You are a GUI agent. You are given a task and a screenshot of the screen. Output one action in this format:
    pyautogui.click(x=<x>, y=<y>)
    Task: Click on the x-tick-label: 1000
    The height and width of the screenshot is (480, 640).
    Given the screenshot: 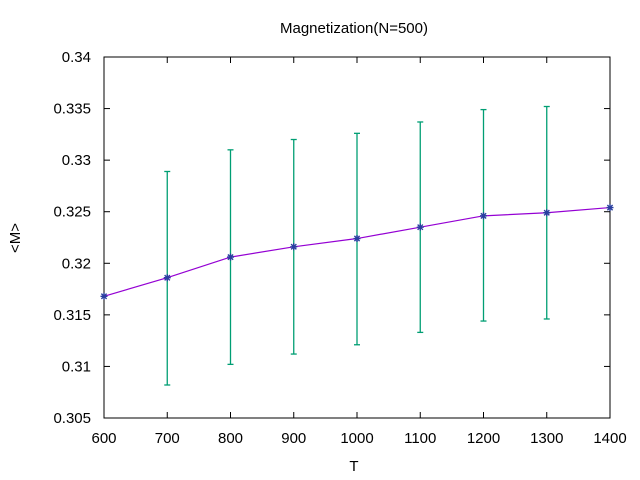 What is the action you would take?
    pyautogui.click(x=356, y=438)
    